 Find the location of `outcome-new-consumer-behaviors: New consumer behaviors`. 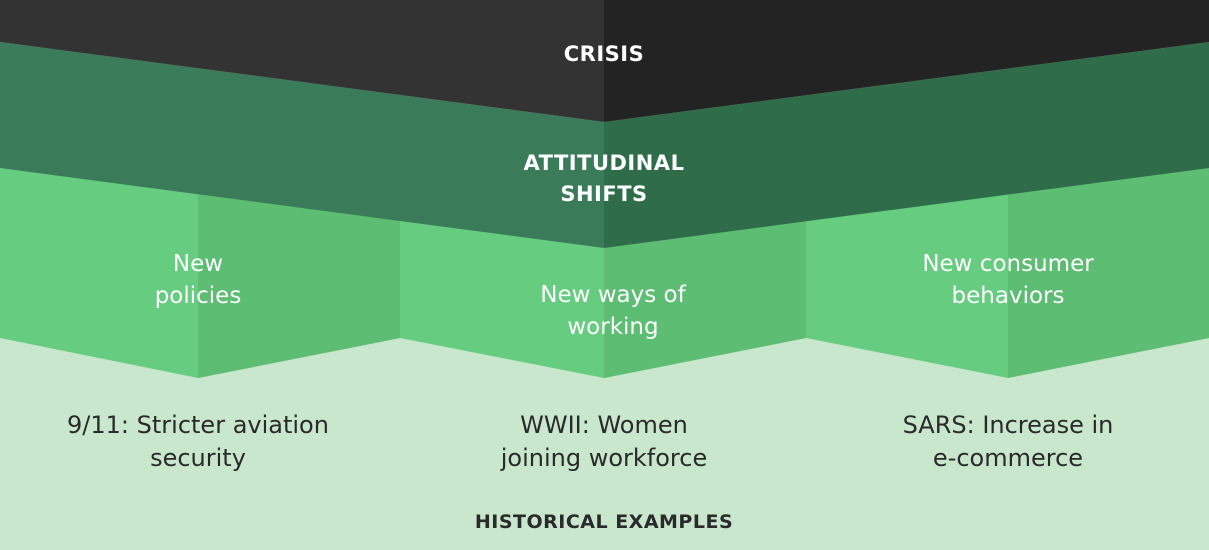

outcome-new-consumer-behaviors: New consumer behaviors is located at coordinates (1008, 280).